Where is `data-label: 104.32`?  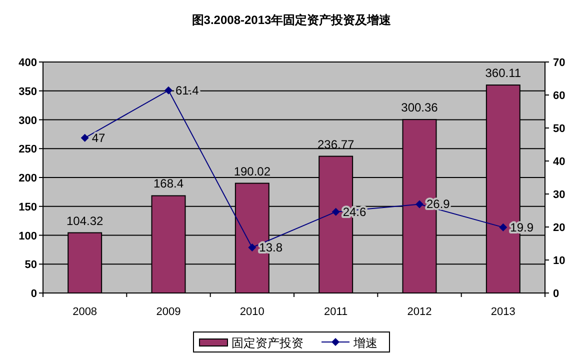
data-label: 104.32 is located at coordinates (85, 221).